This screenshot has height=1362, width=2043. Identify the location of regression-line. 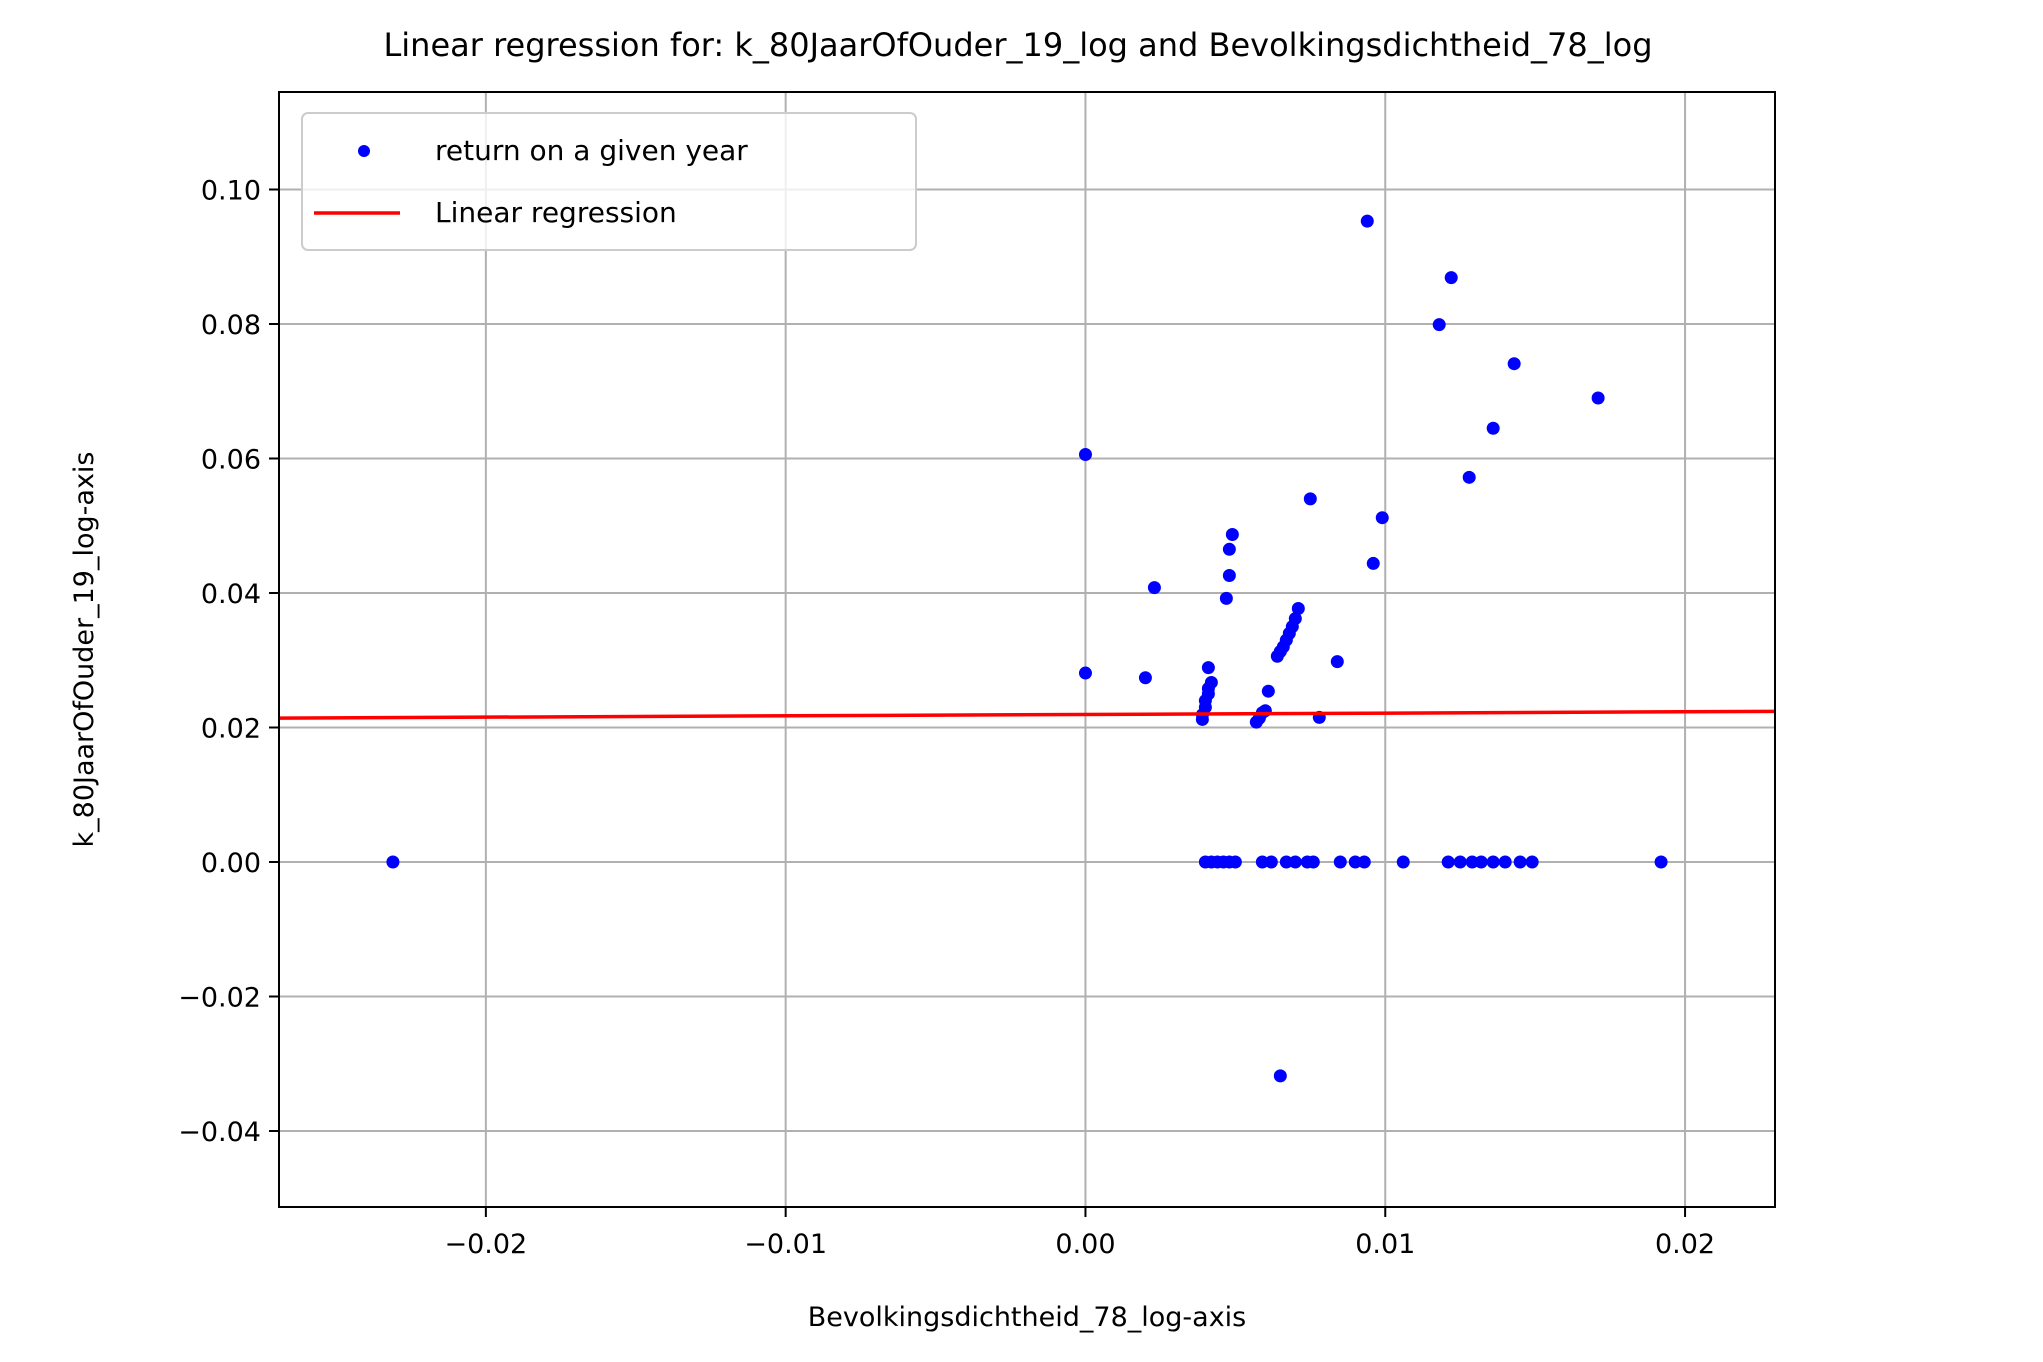
(1027, 714).